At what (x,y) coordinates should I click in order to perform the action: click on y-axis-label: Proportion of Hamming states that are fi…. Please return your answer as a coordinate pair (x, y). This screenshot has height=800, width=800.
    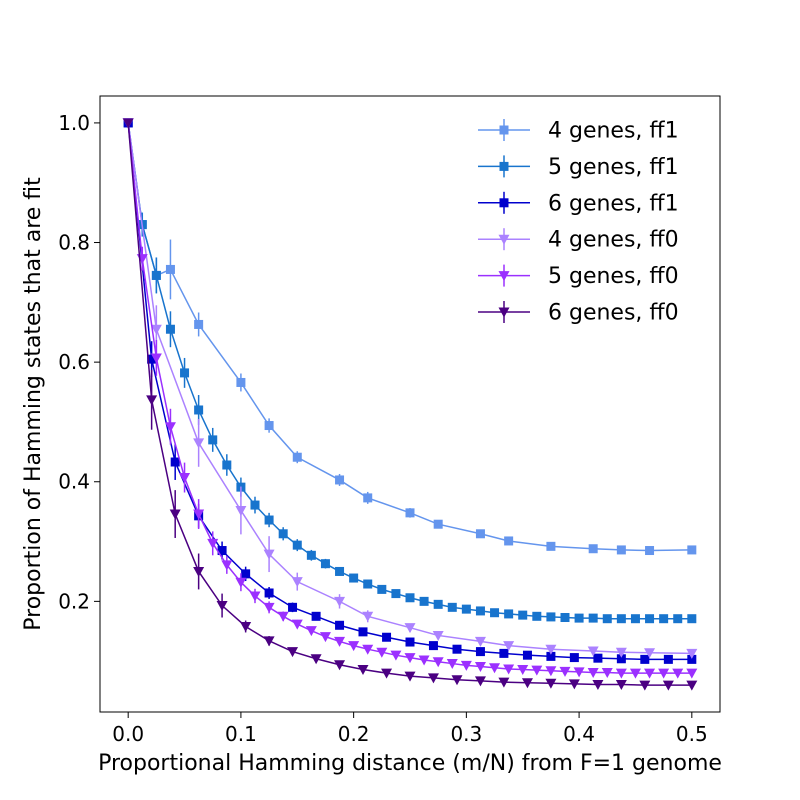
    Looking at the image, I should click on (33, 404).